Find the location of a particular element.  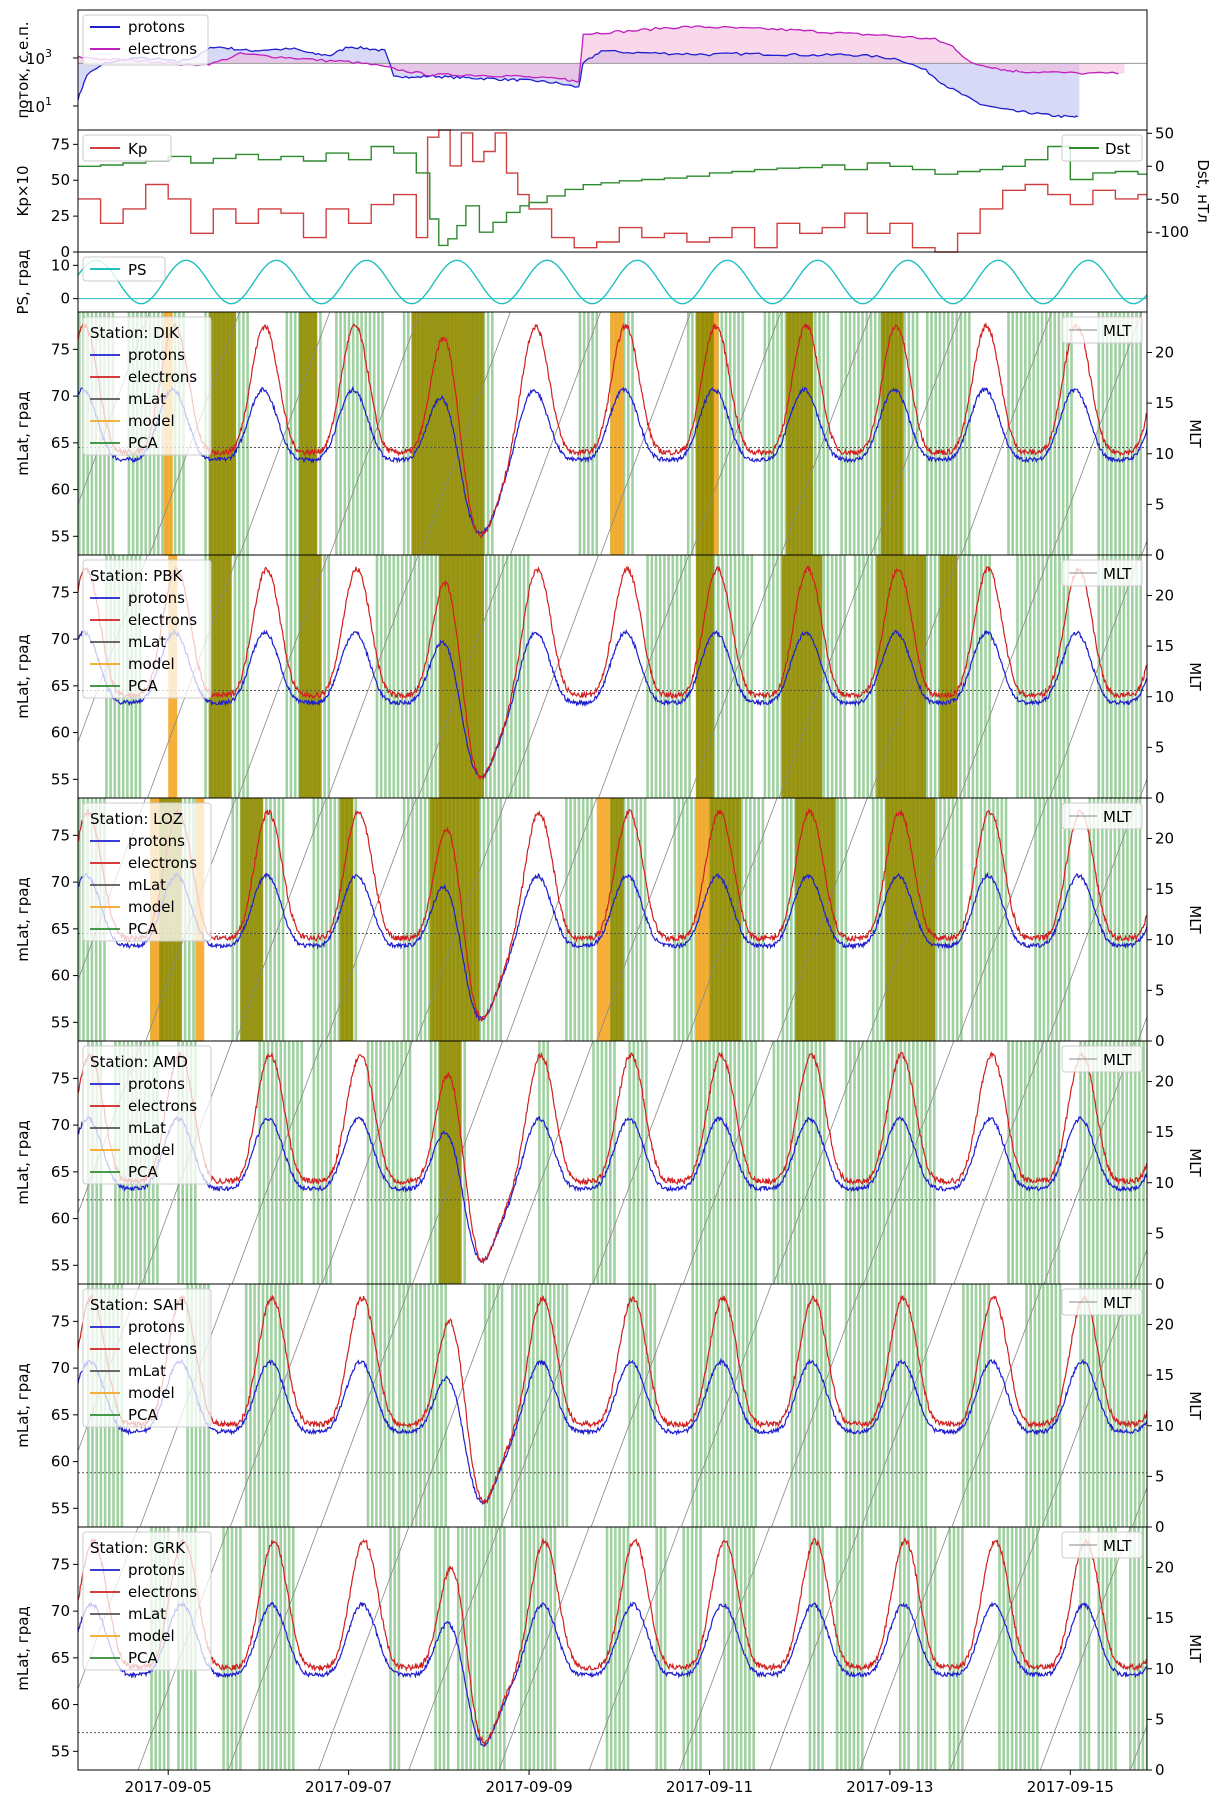

mlat-ytick-label: 65 is located at coordinates (60, 1658).